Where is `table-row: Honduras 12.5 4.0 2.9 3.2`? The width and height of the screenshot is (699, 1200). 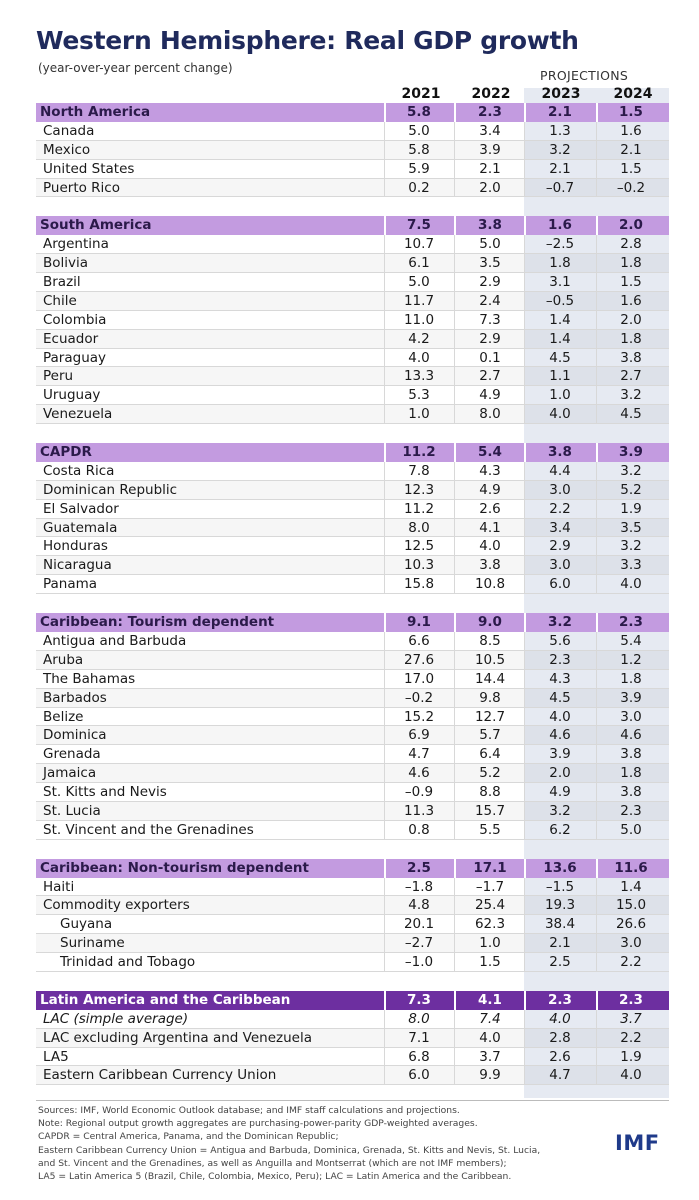 table-row: Honduras 12.5 4.0 2.9 3.2 is located at coordinates (352, 547).